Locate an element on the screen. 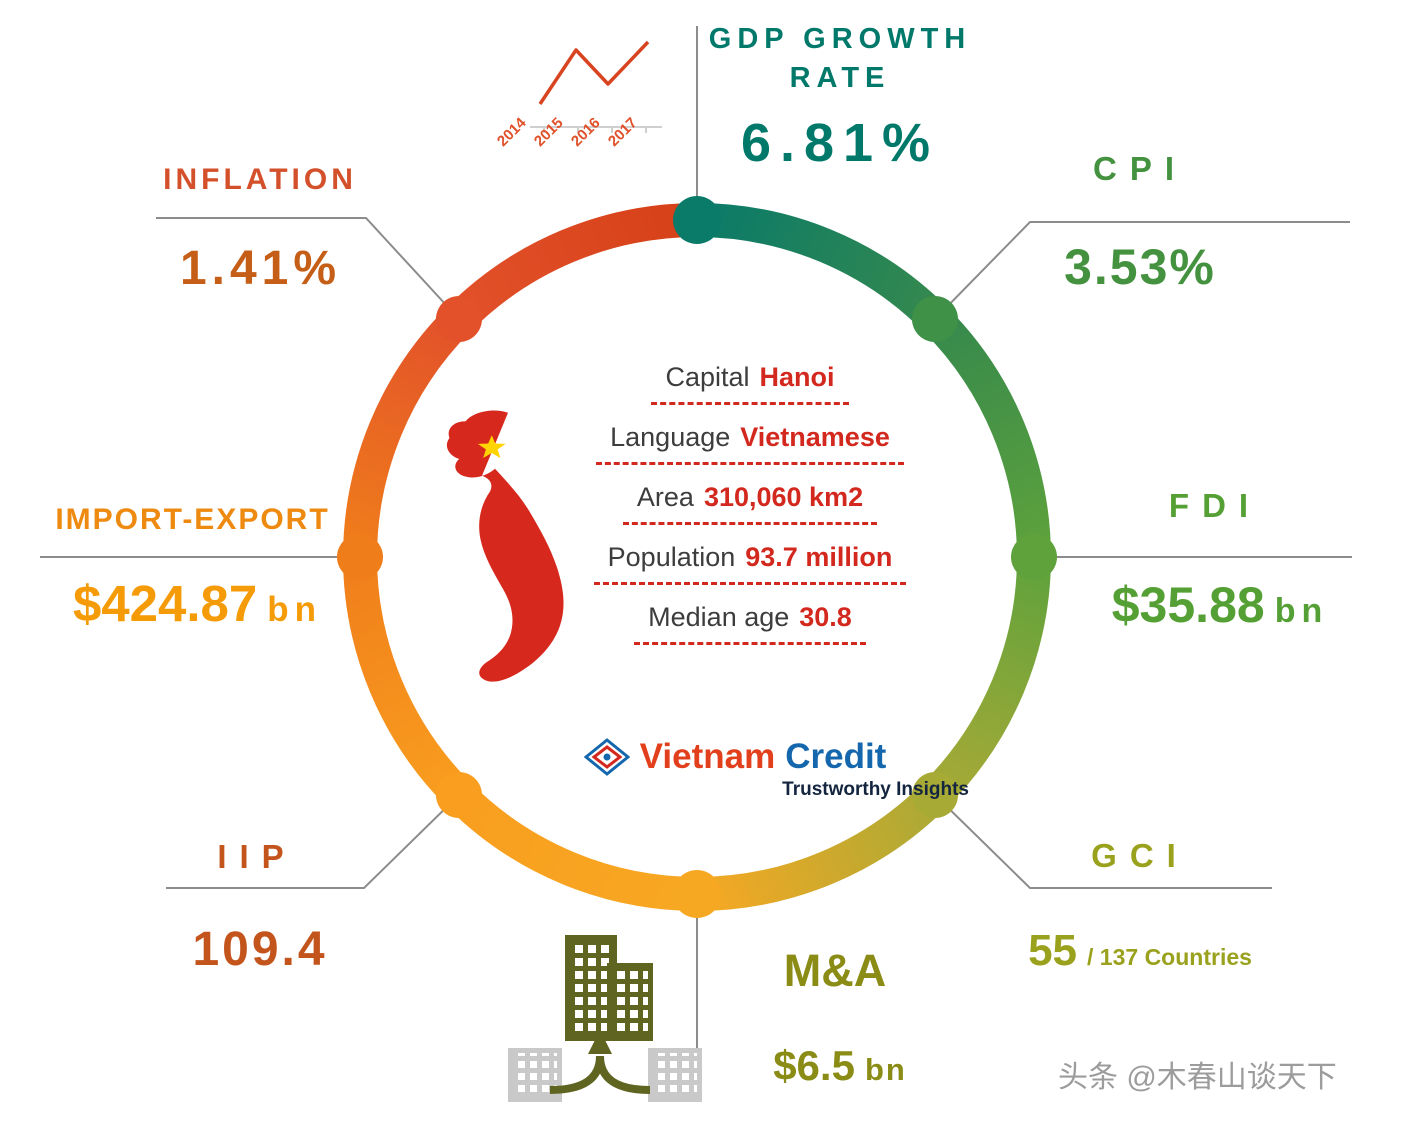  import-export-amount: $424.87 is located at coordinates (165, 603).